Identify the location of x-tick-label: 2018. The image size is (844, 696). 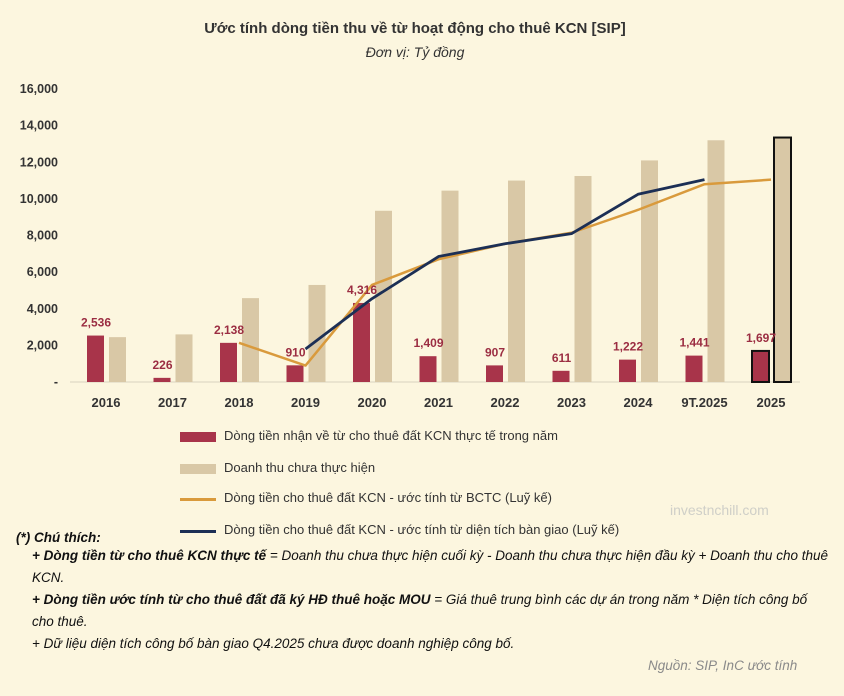
(239, 402).